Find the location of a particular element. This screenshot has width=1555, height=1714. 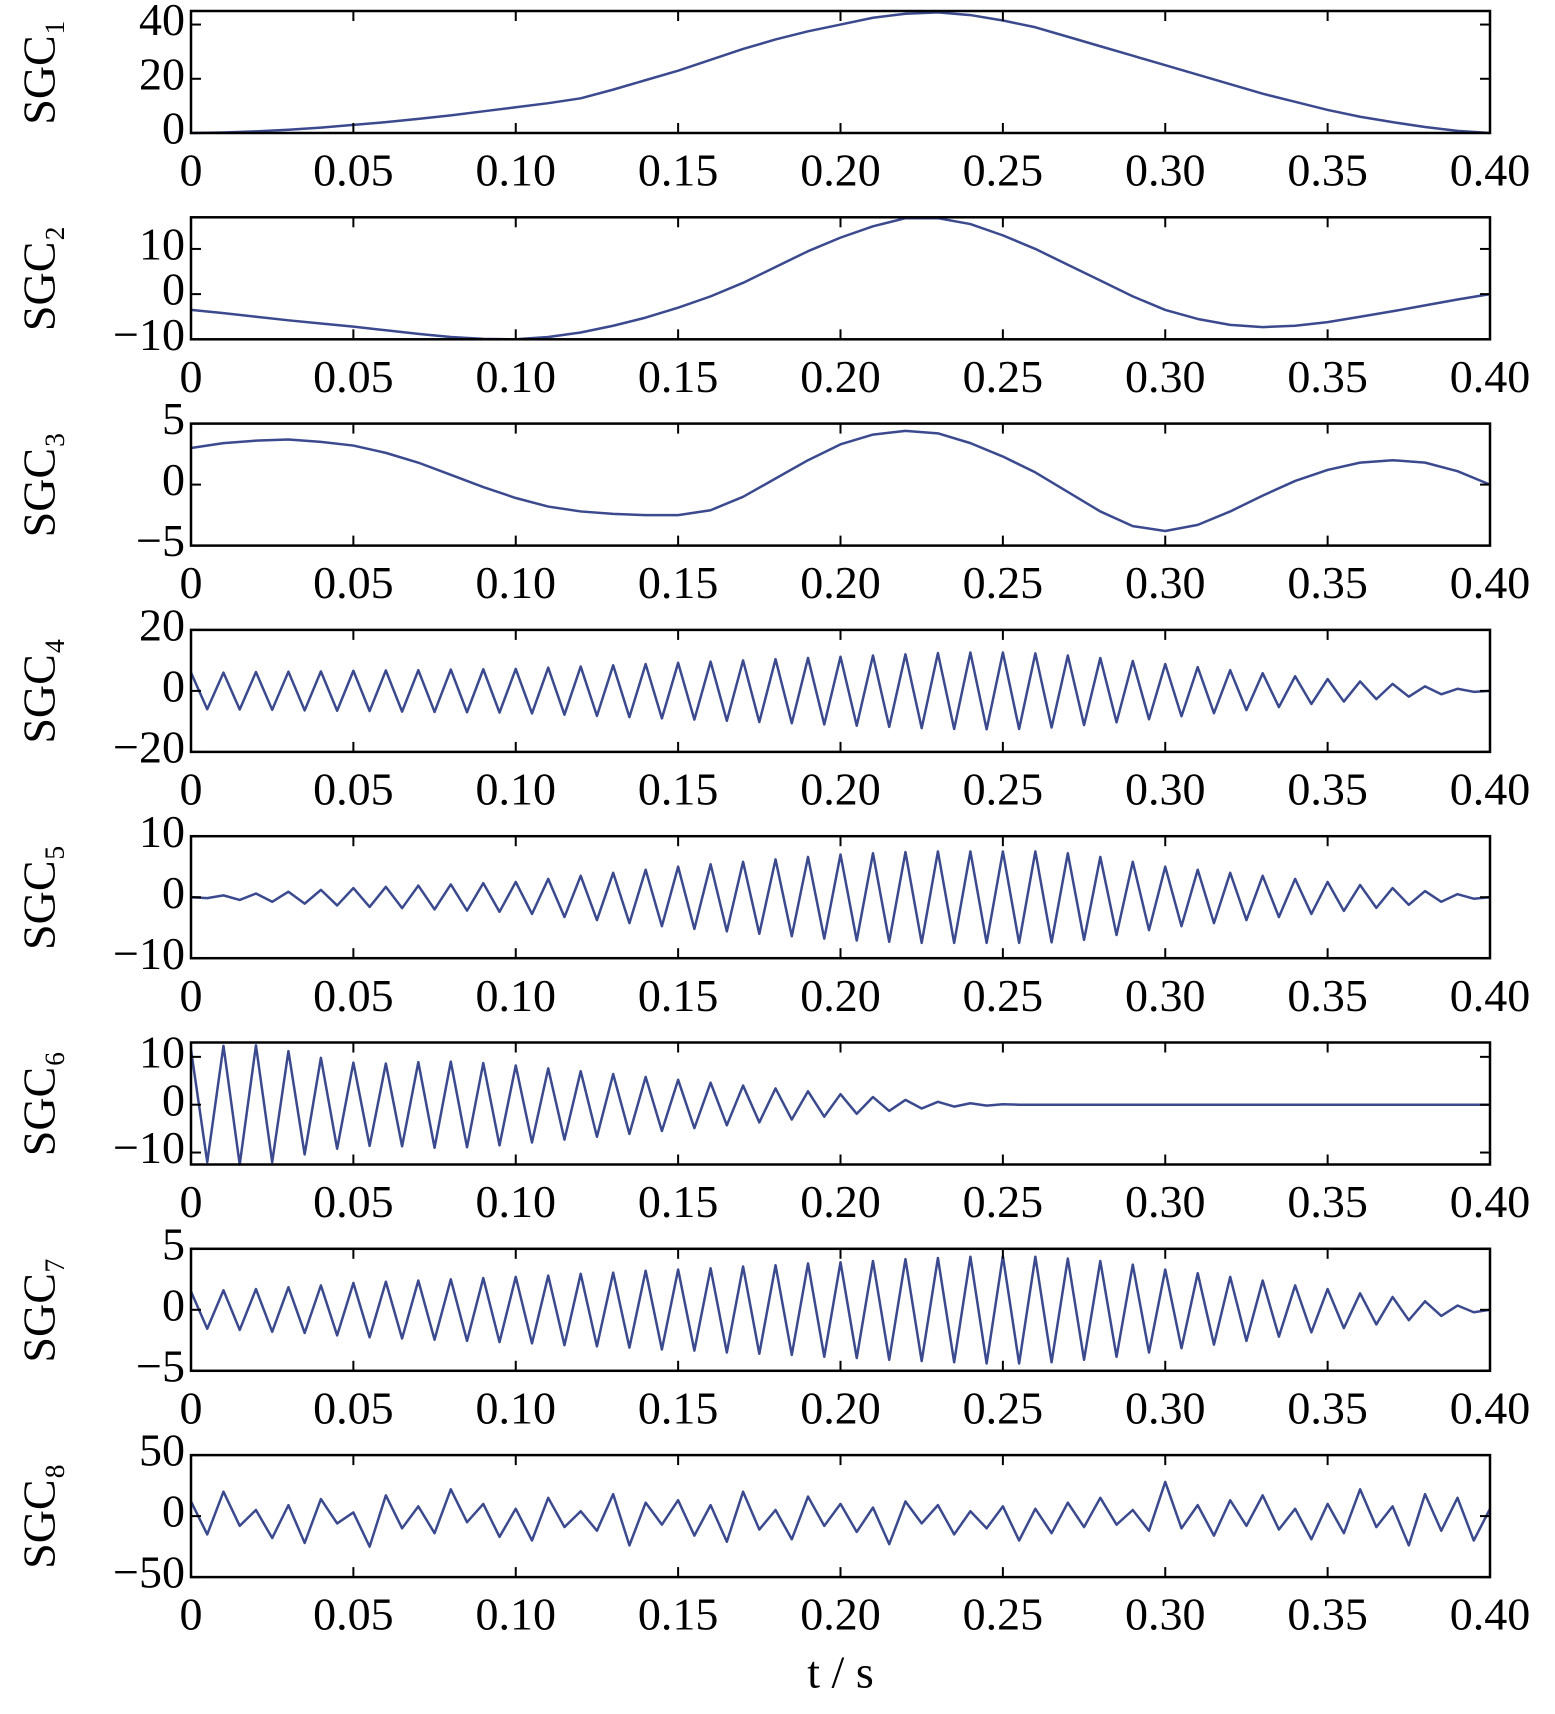

y-axis-label: SGC₈ is located at coordinates (39, 1516).